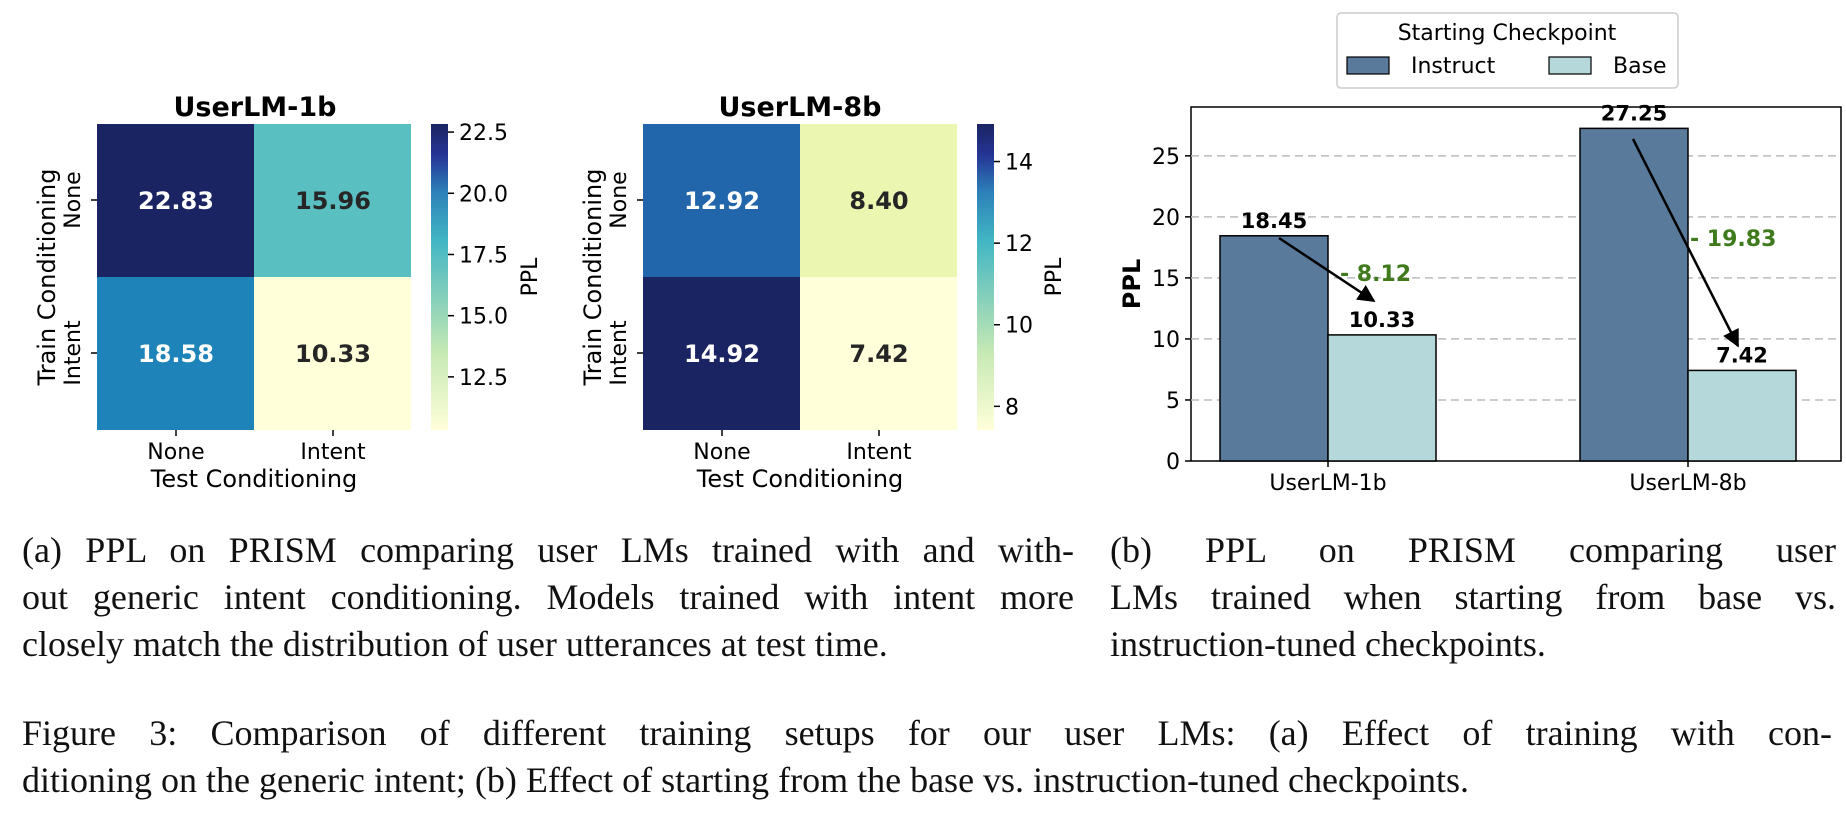 This screenshot has width=1846, height=820. What do you see at coordinates (1687, 483) in the screenshot?
I see `bar-xtick-label: UserLM-8b` at bounding box center [1687, 483].